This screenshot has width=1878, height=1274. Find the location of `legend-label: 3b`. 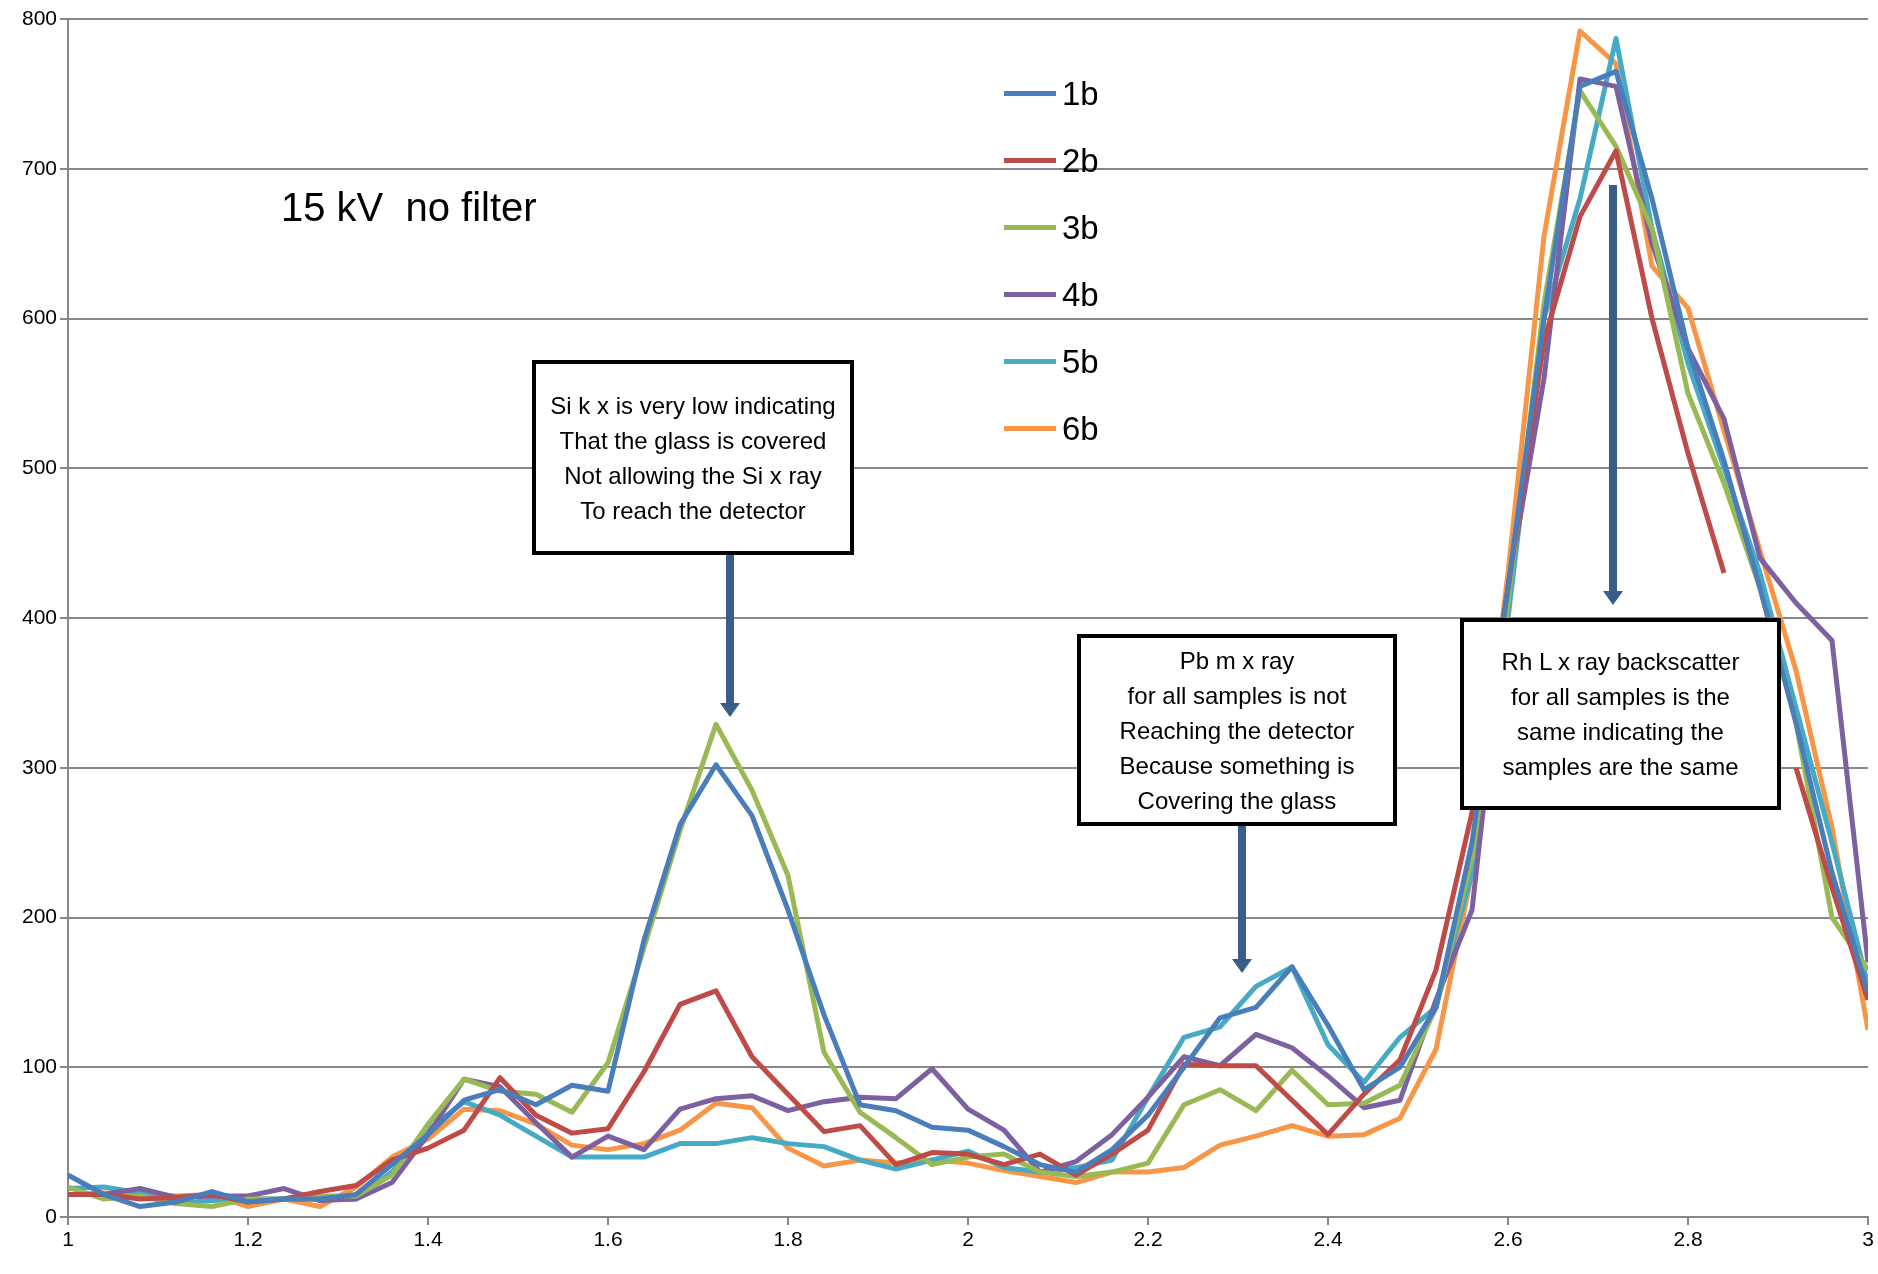

legend-label: 3b is located at coordinates (1080, 227).